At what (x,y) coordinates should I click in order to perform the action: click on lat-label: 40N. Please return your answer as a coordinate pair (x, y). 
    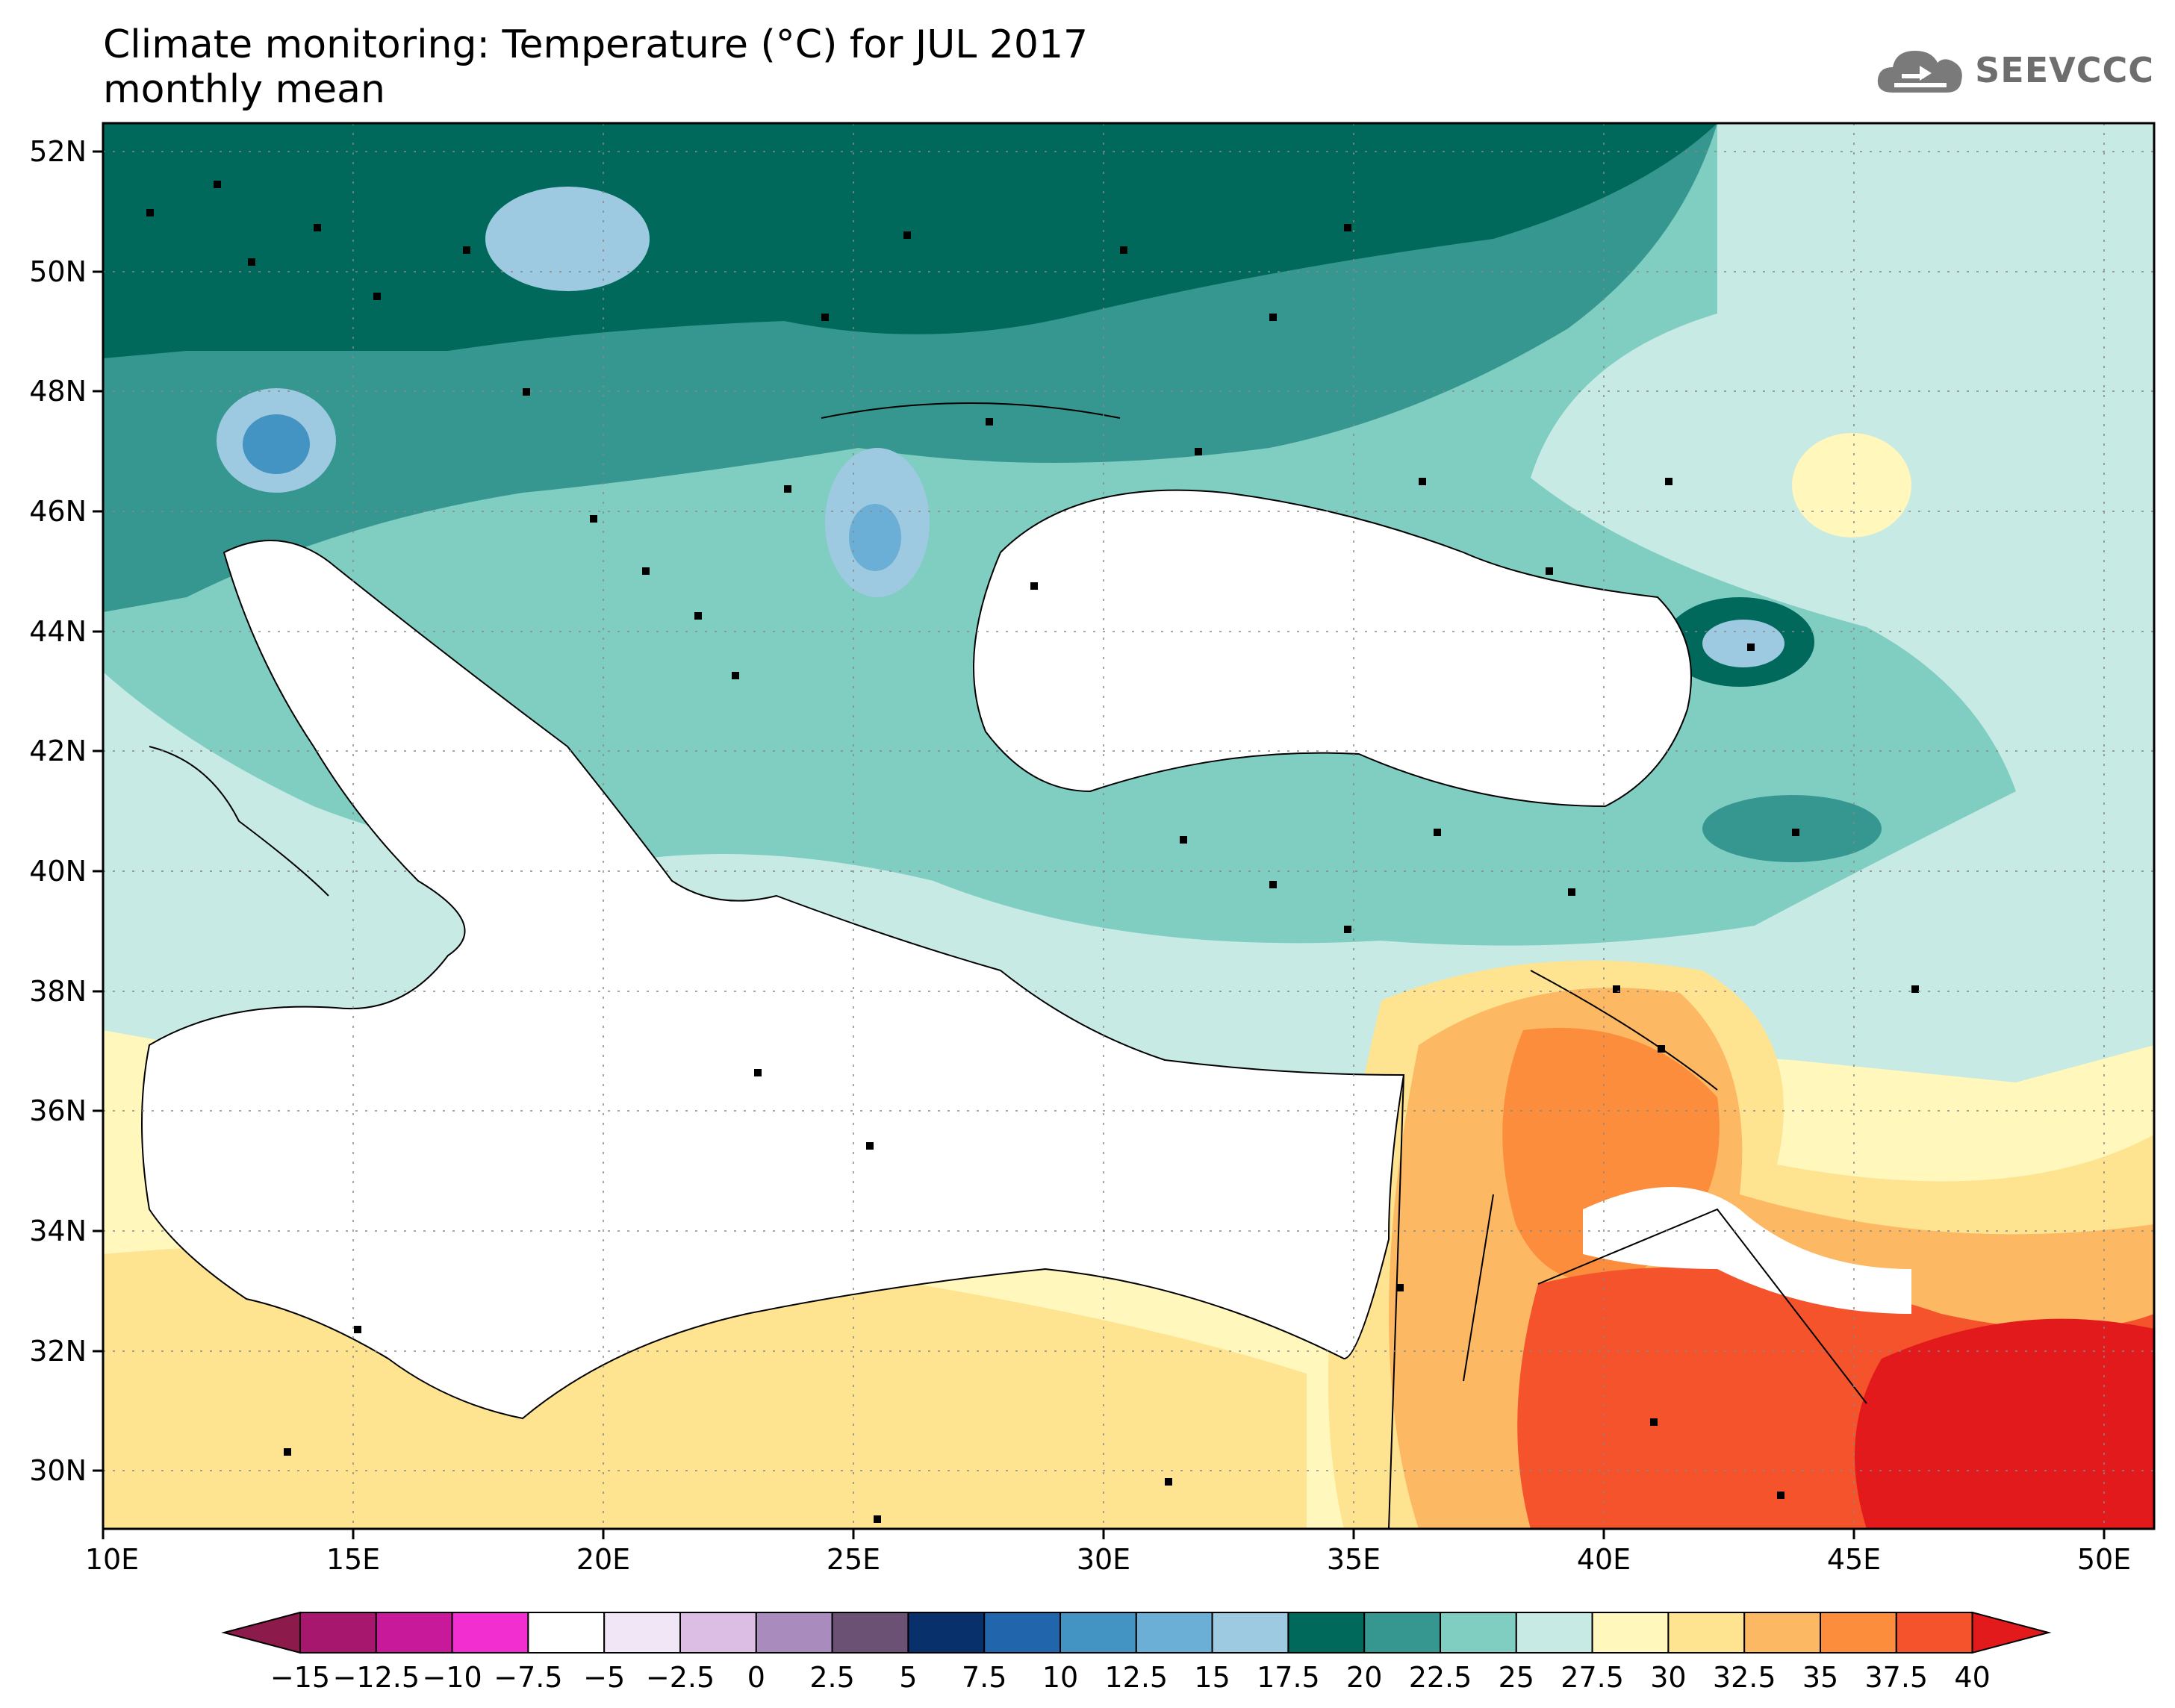
    Looking at the image, I should click on (58, 871).